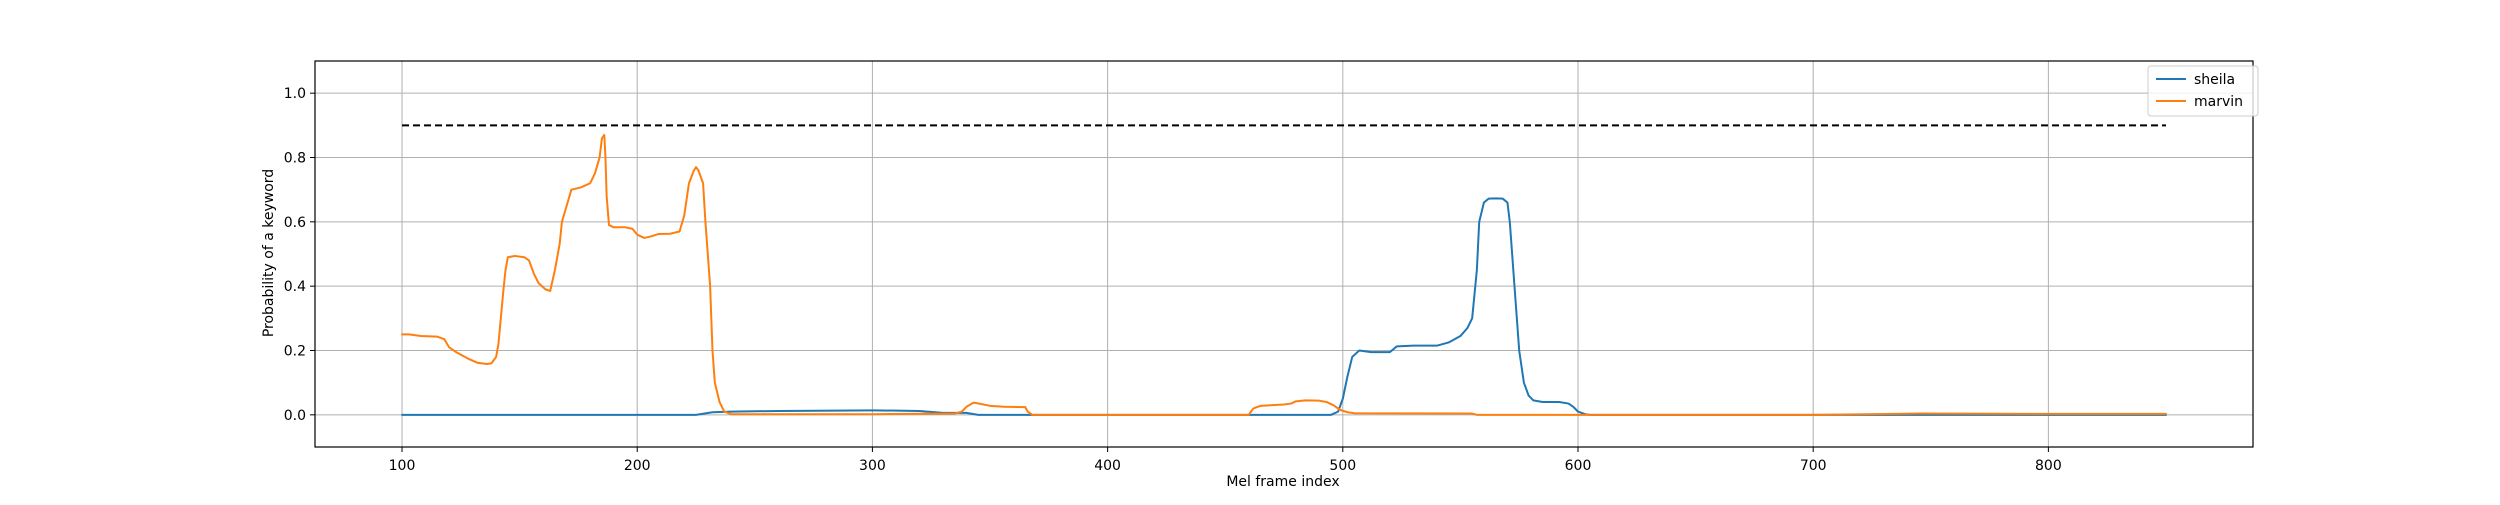 This screenshot has width=2500, height=505. What do you see at coordinates (1342, 466) in the screenshot?
I see `x-tick-label: 500` at bounding box center [1342, 466].